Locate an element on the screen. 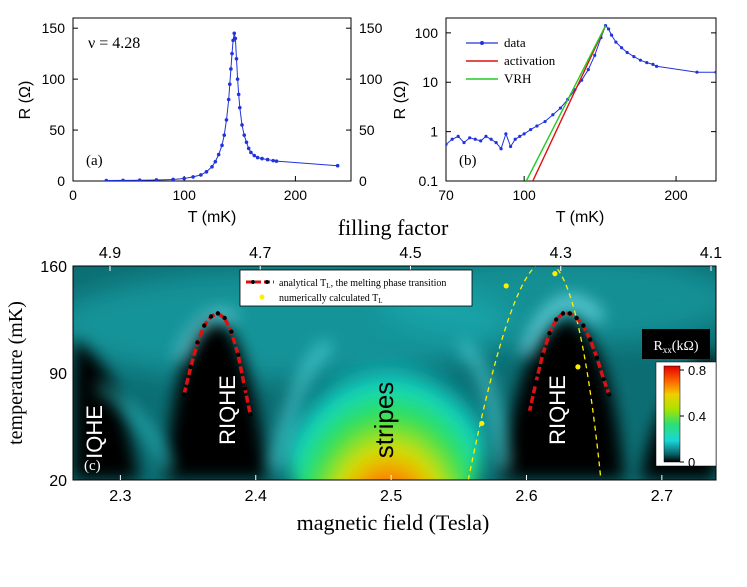 The width and height of the screenshot is (747, 587). panel-b-series is located at coordinates (581, 102).